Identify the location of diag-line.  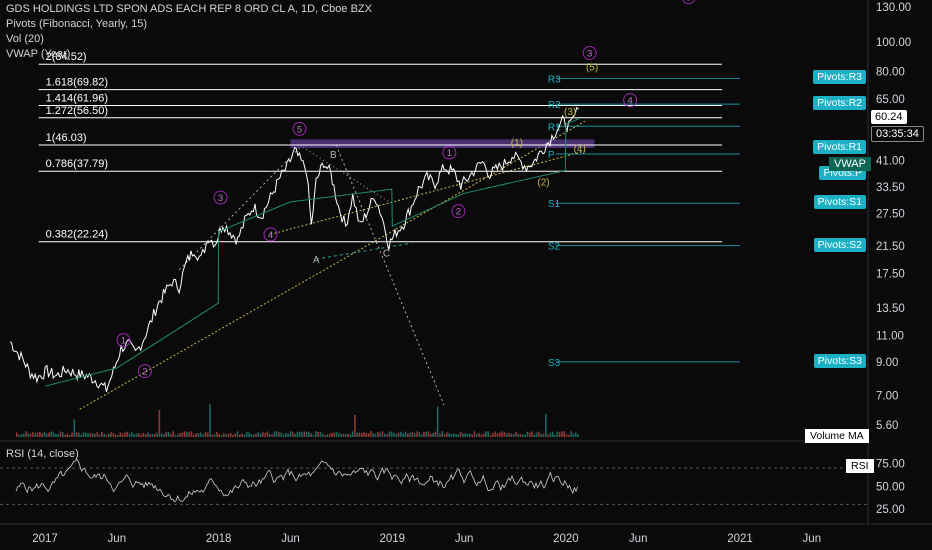
(239, 209).